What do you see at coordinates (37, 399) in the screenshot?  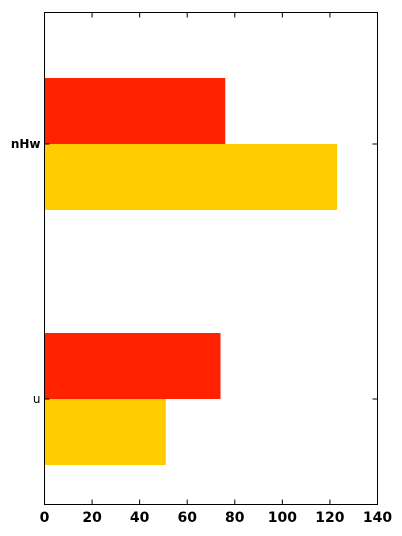 I see `y-category-label-u: u` at bounding box center [37, 399].